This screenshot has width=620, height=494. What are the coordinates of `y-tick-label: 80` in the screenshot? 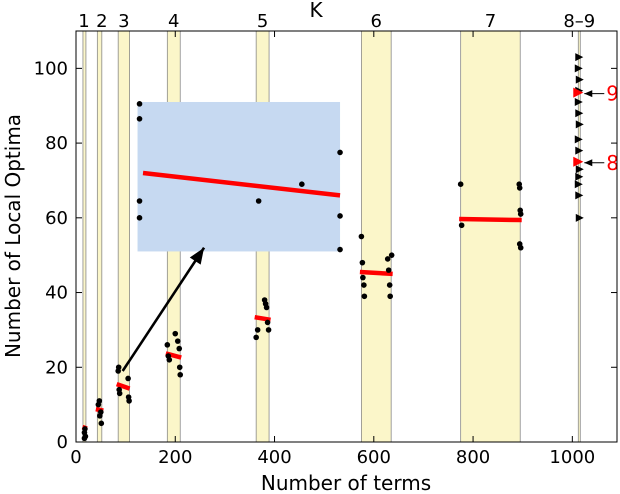 It's located at (56, 143).